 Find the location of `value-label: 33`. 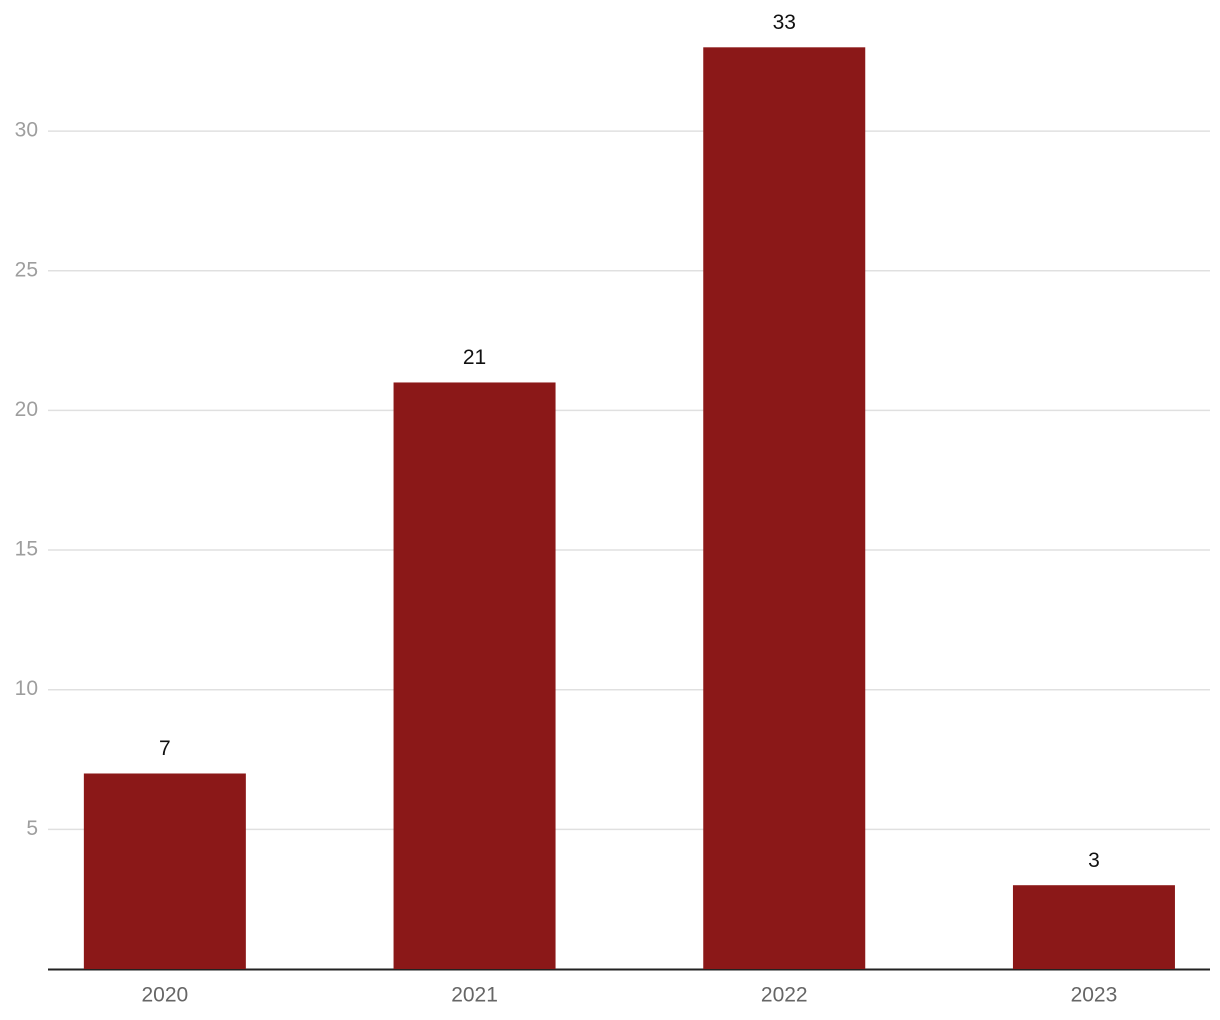

value-label: 33 is located at coordinates (784, 22).